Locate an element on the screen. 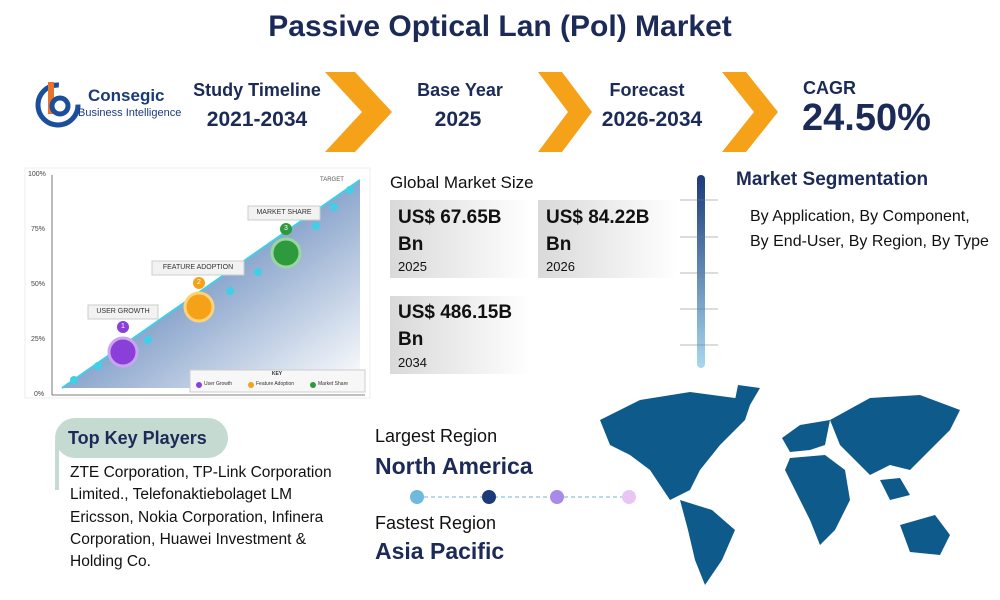 Image resolution: width=1000 pixels, height=600 pixels. chevrons is located at coordinates (551, 112).